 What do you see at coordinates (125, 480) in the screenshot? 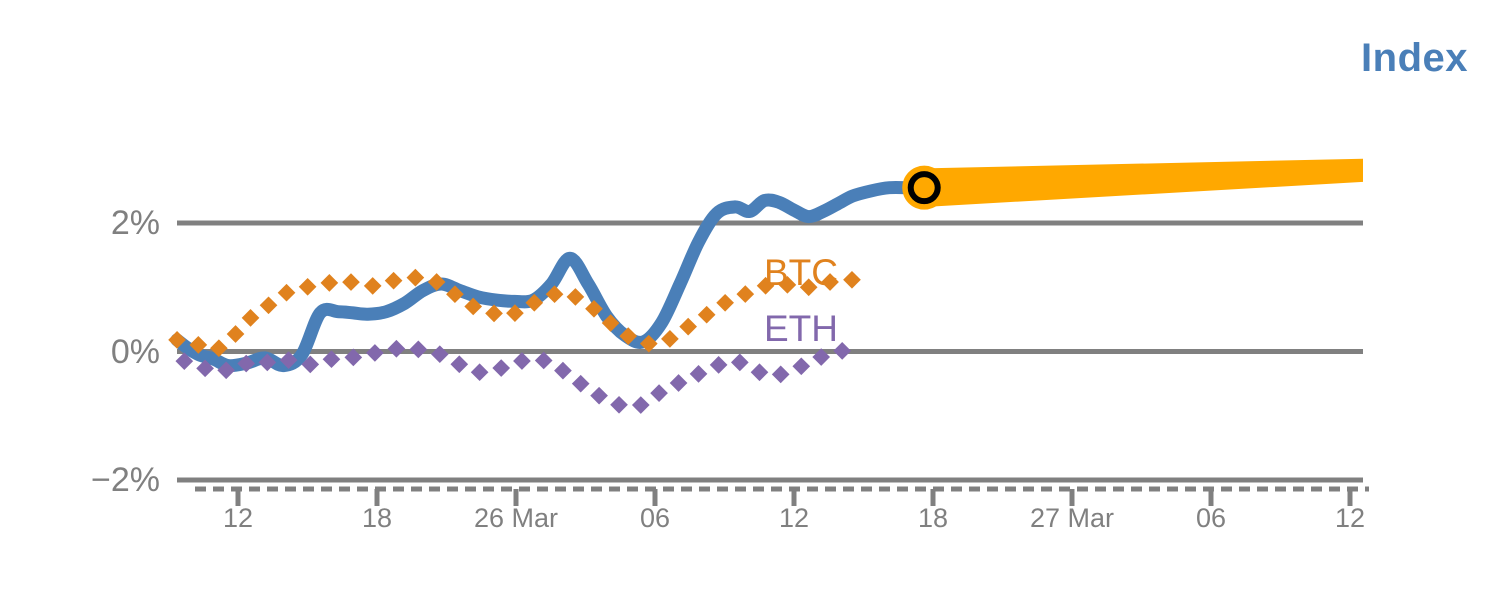
I see `y-tick-label-2: −2%` at bounding box center [125, 480].